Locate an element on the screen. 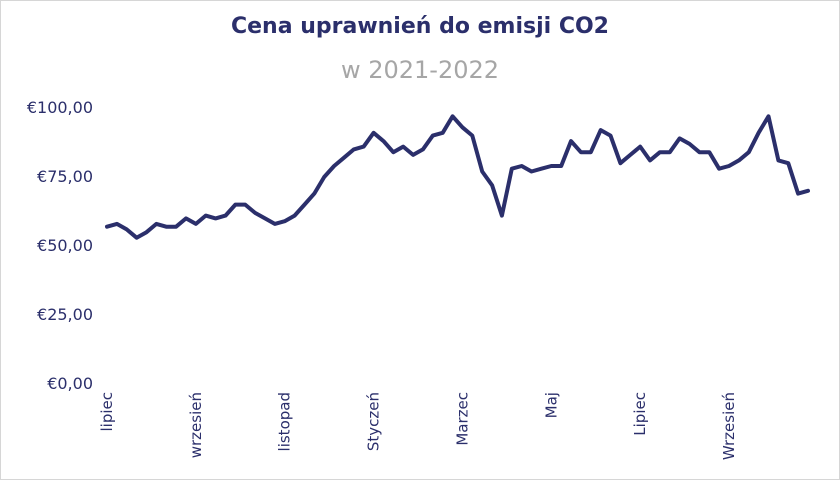 This screenshot has width=840, height=480. y-tick-label: €100,00 is located at coordinates (60, 107).